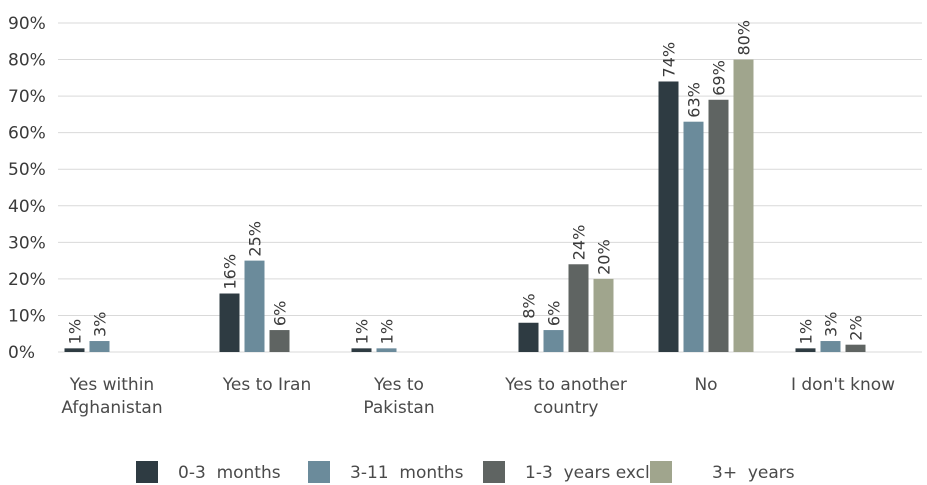  Describe the element at coordinates (27, 24) in the screenshot. I see `y-tick-label: 90%` at that location.